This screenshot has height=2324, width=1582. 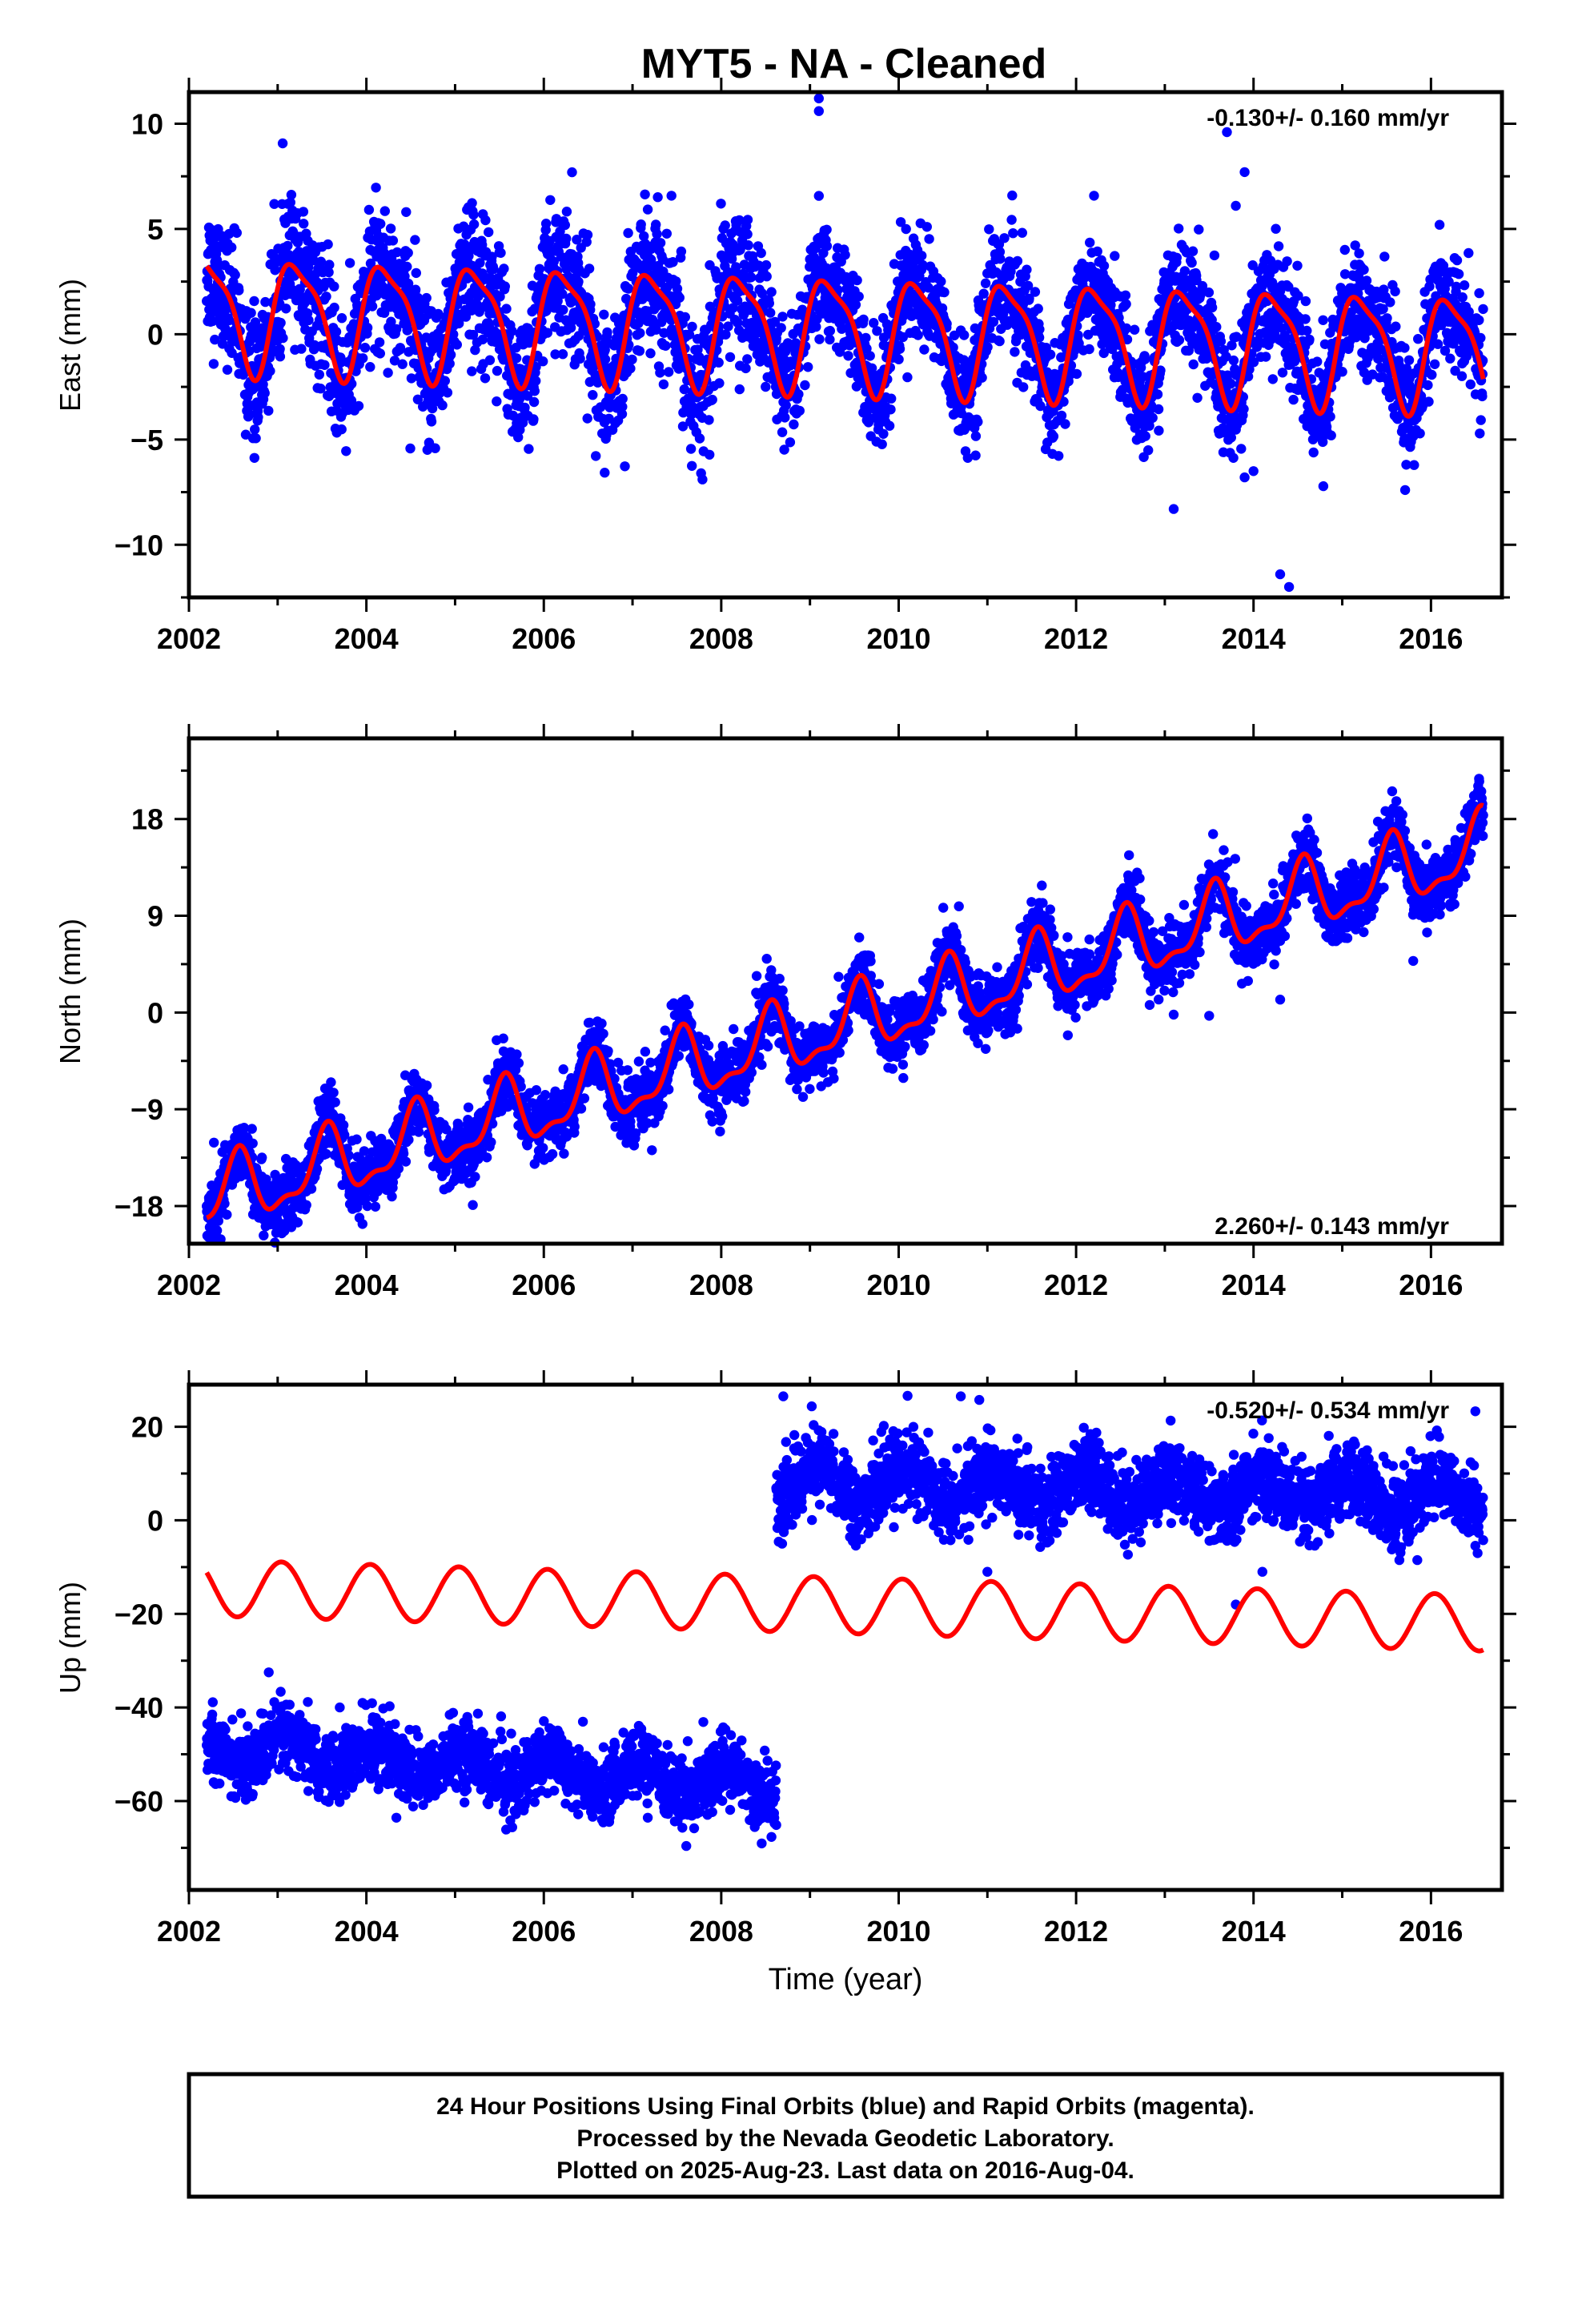 I want to click on east-y-tick-label: −10, so click(x=138, y=545).